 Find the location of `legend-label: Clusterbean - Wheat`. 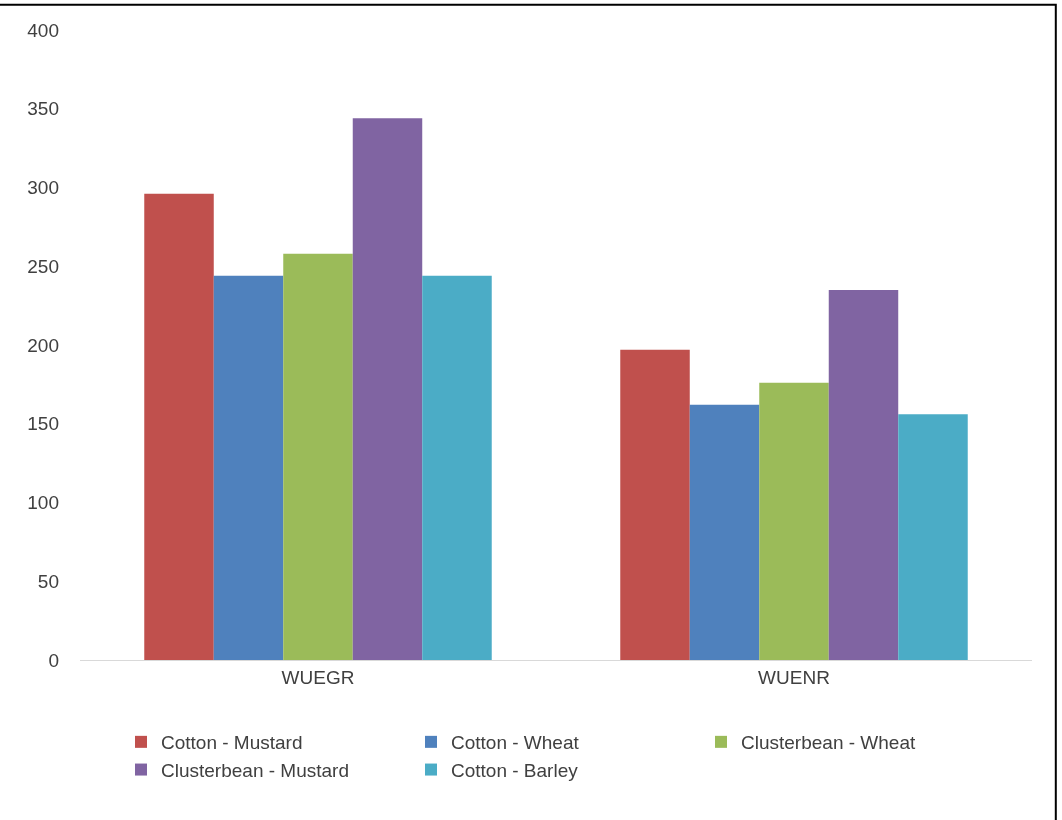

legend-label: Clusterbean - Wheat is located at coordinates (828, 743).